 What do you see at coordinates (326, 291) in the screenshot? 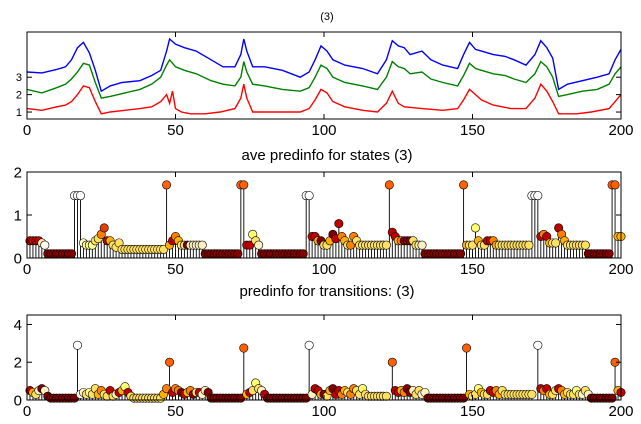
I see `panel-3-title: predinfo for transitions: (3)` at bounding box center [326, 291].